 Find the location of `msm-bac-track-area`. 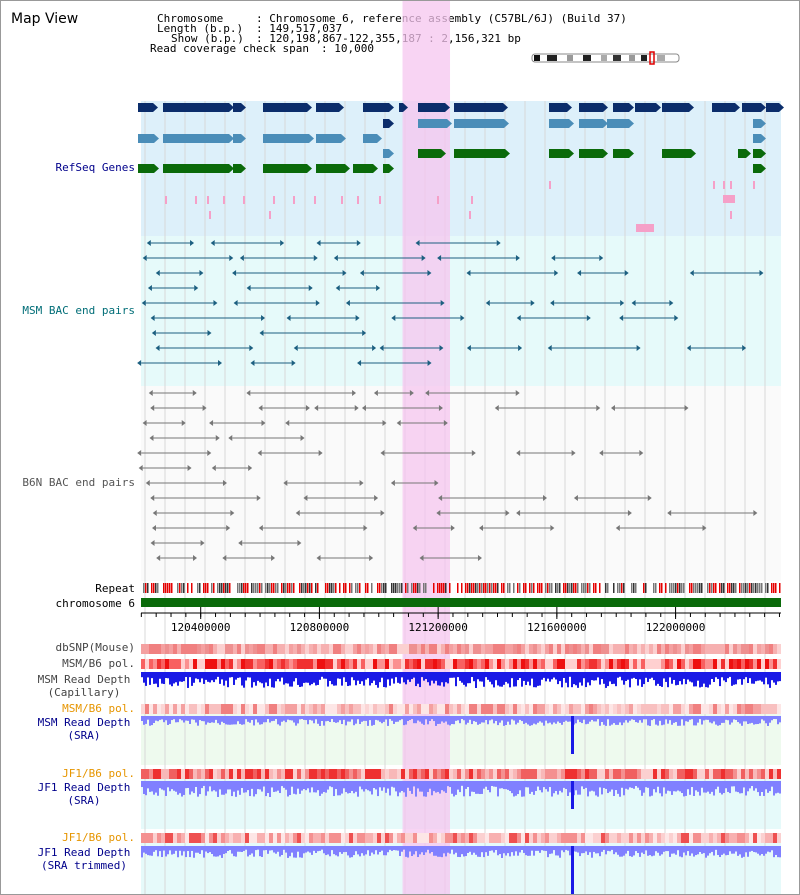

msm-bac-track-area is located at coordinates (461, 311).